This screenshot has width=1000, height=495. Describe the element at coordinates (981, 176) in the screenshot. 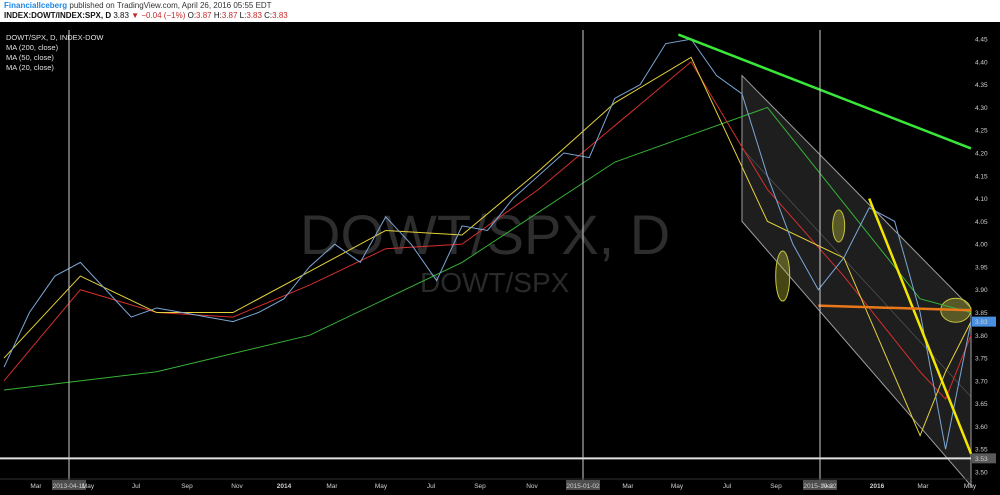

I see `y-tick-label-6: 4.15` at that location.